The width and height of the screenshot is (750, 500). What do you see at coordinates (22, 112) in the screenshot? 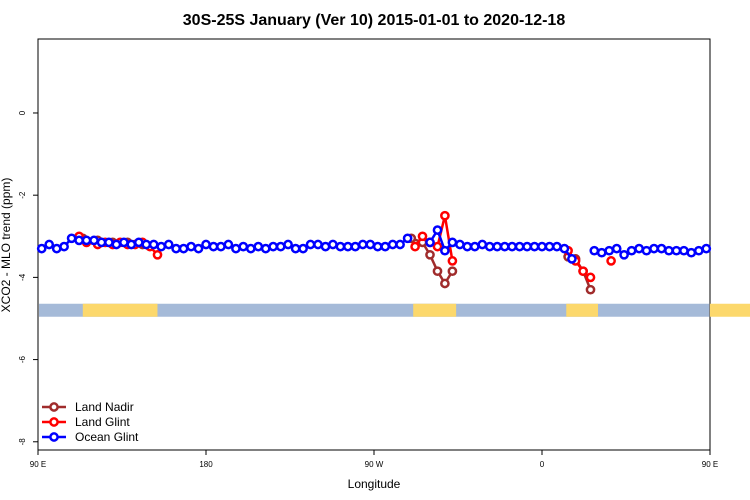
I see `y-tick-label: 0` at bounding box center [22, 112].